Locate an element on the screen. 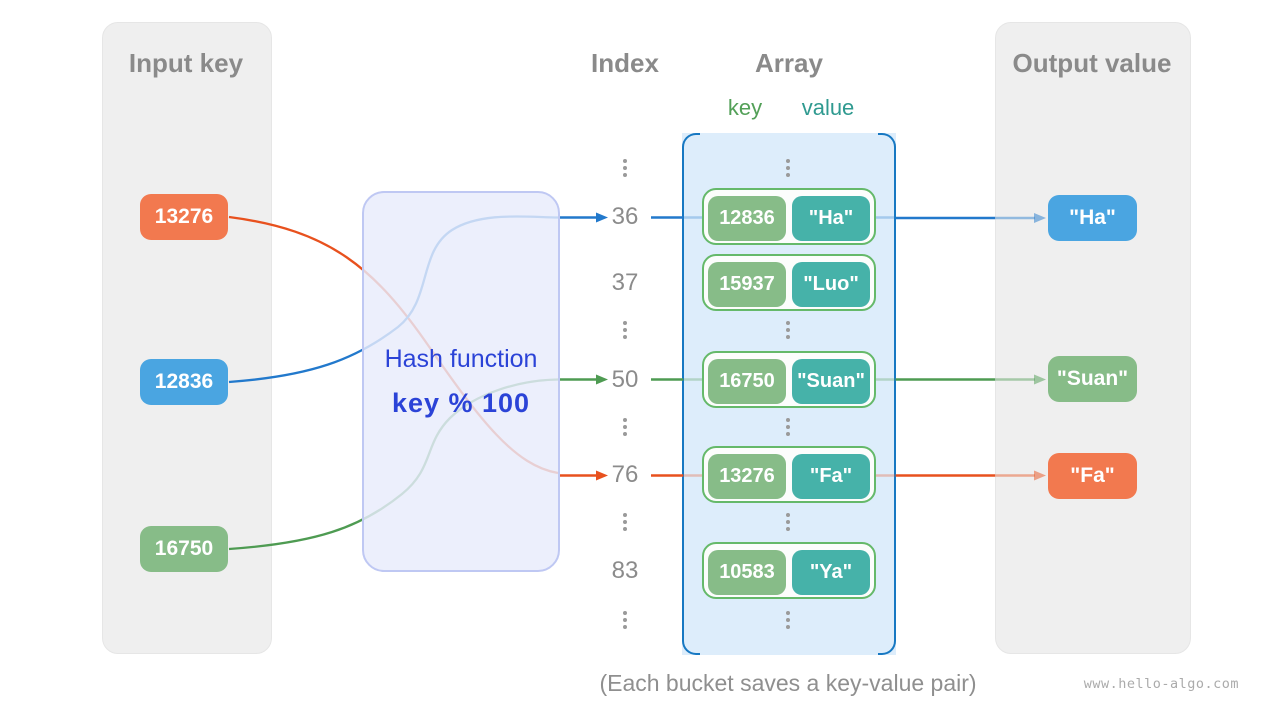  bucket-ya: 10583 "Ya" is located at coordinates (789, 570).